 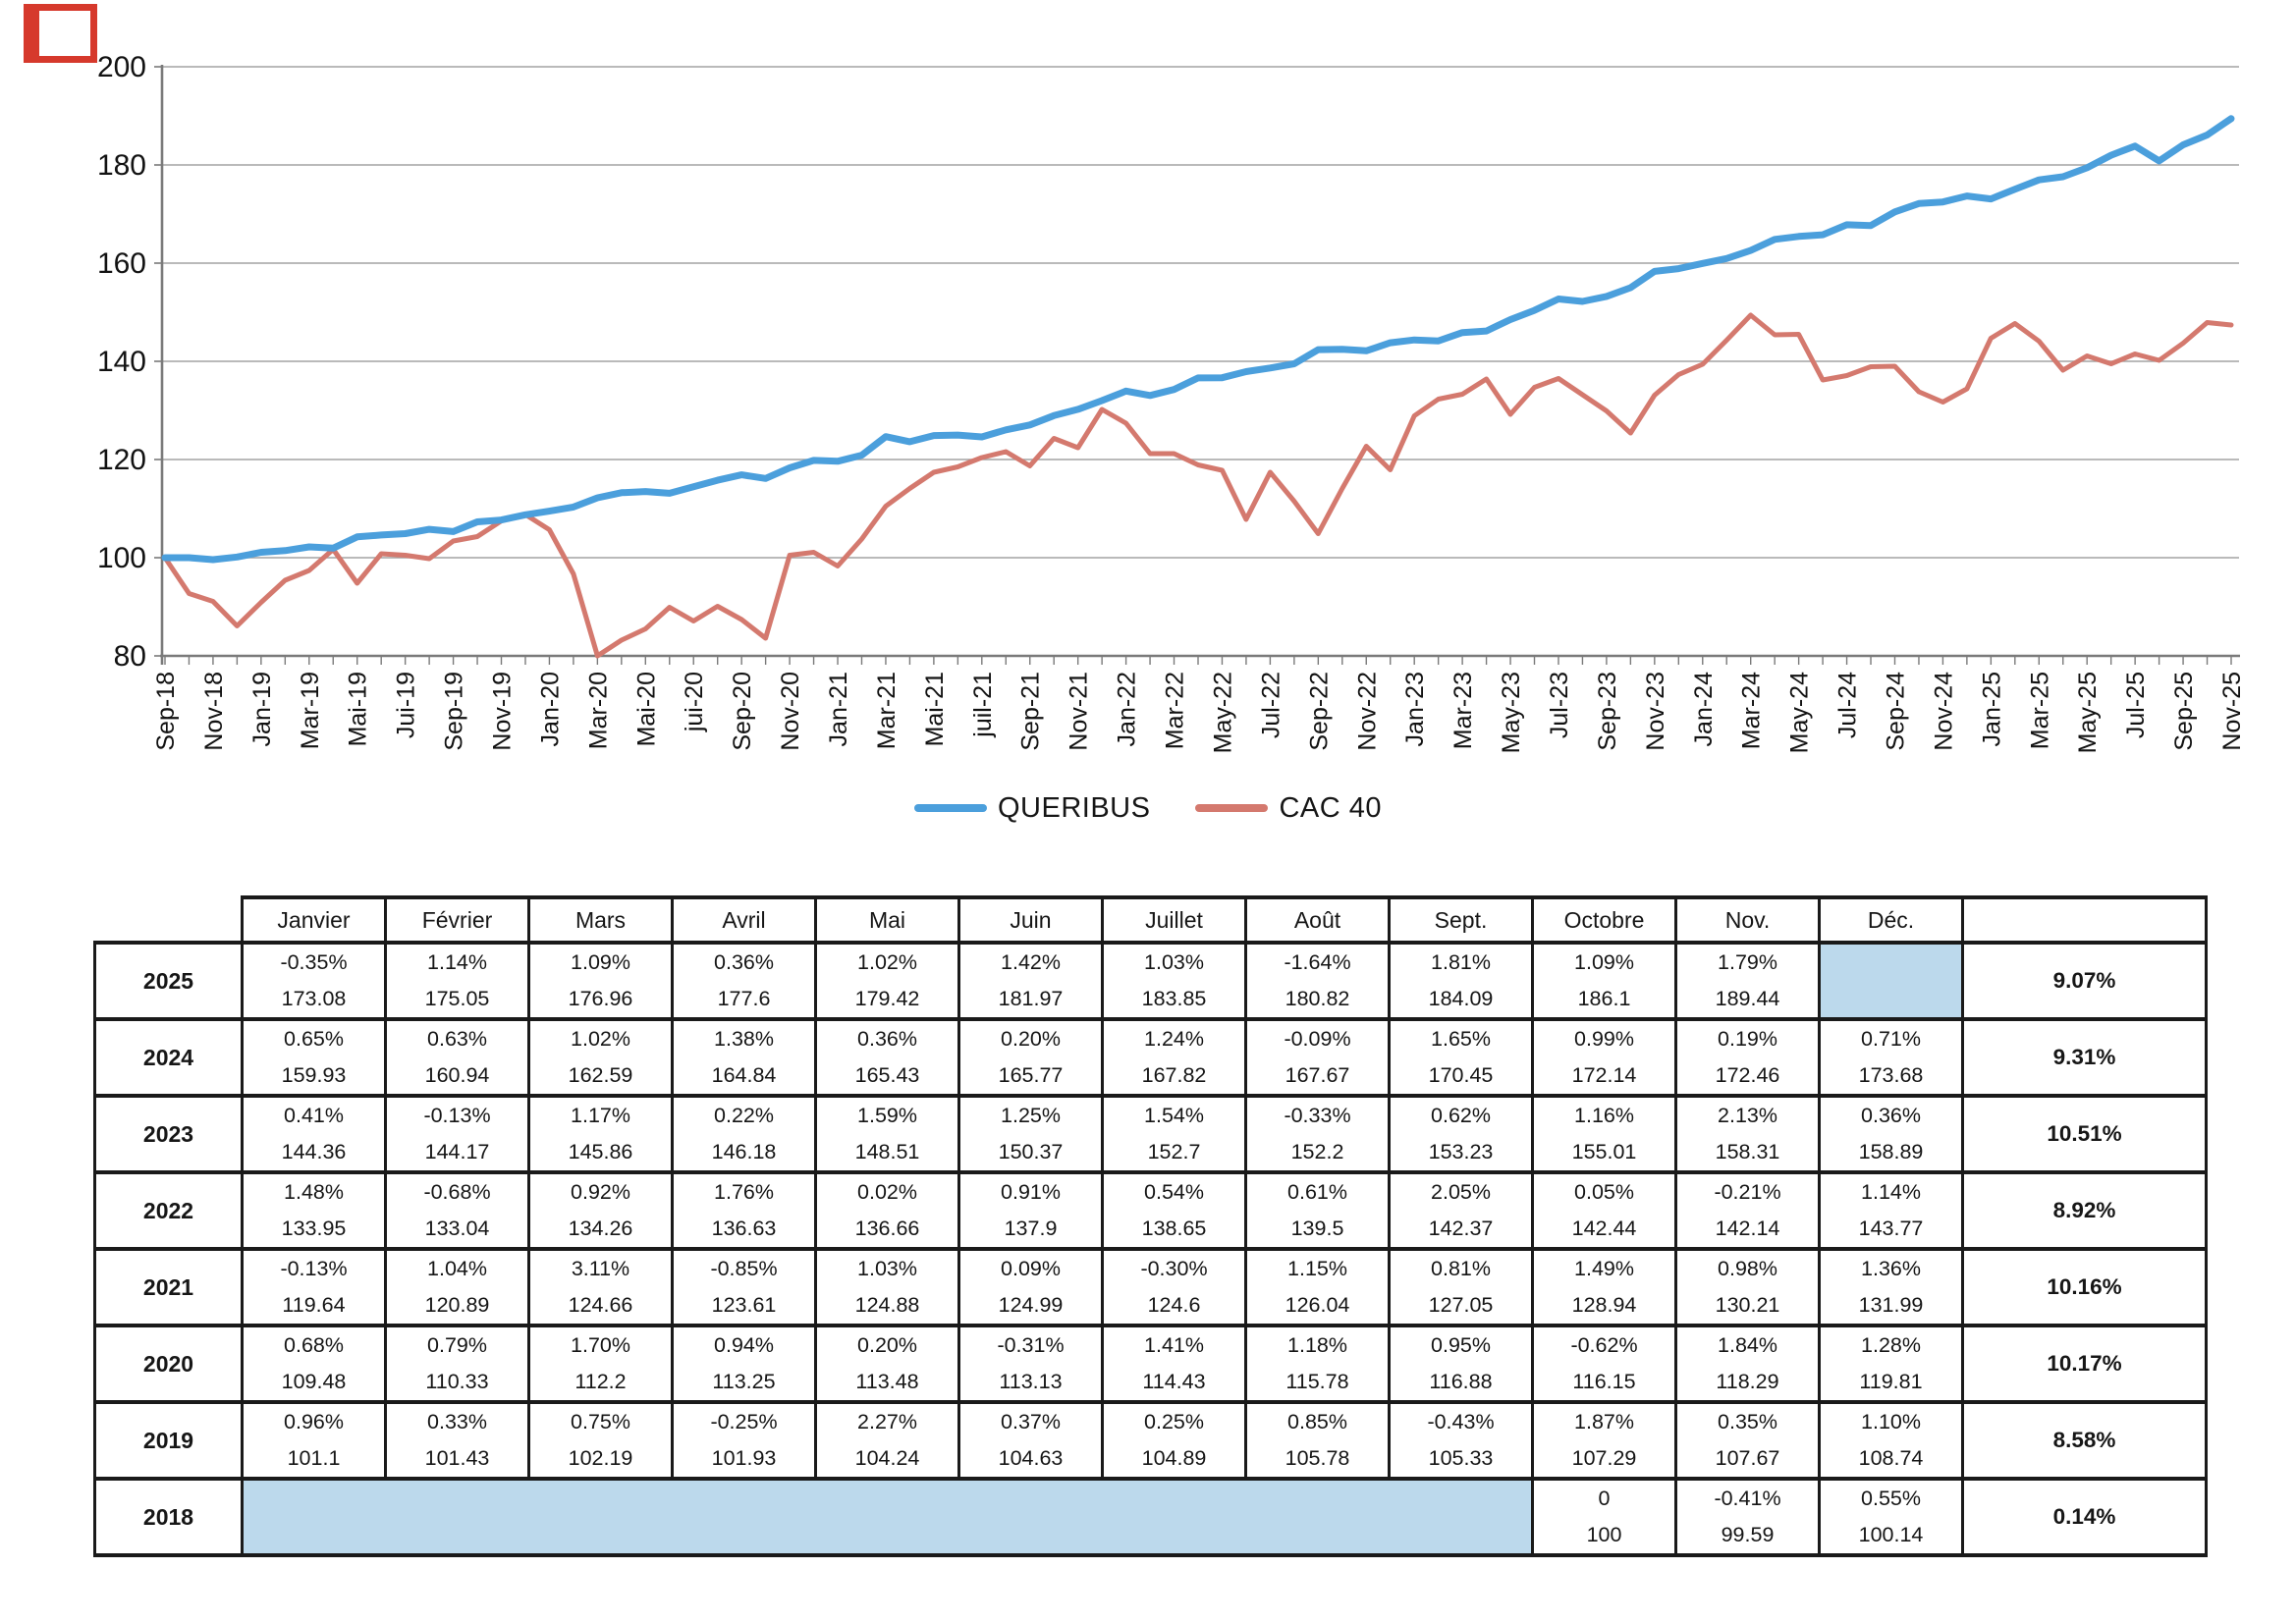 What do you see at coordinates (887, 1192) in the screenshot?
I see `monthly-return: 0.02%` at bounding box center [887, 1192].